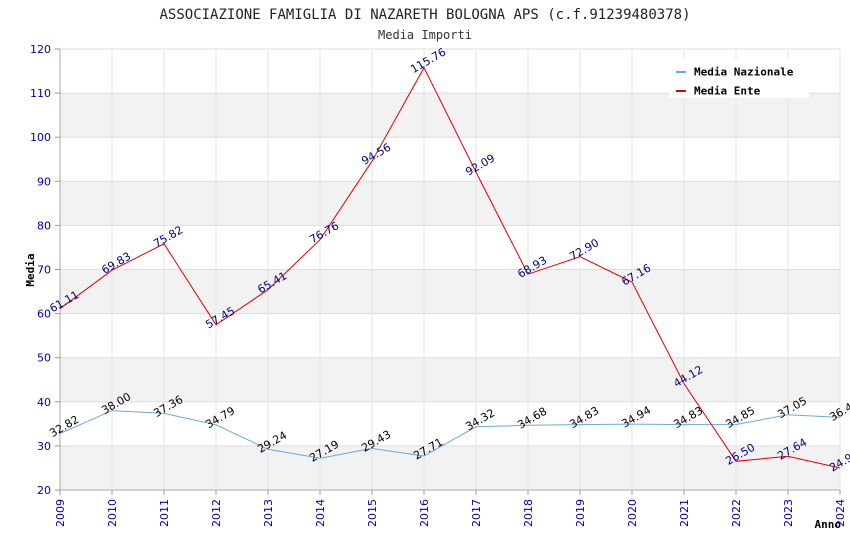  Describe the element at coordinates (44, 181) in the screenshot. I see `y-tick-label: 90` at that location.